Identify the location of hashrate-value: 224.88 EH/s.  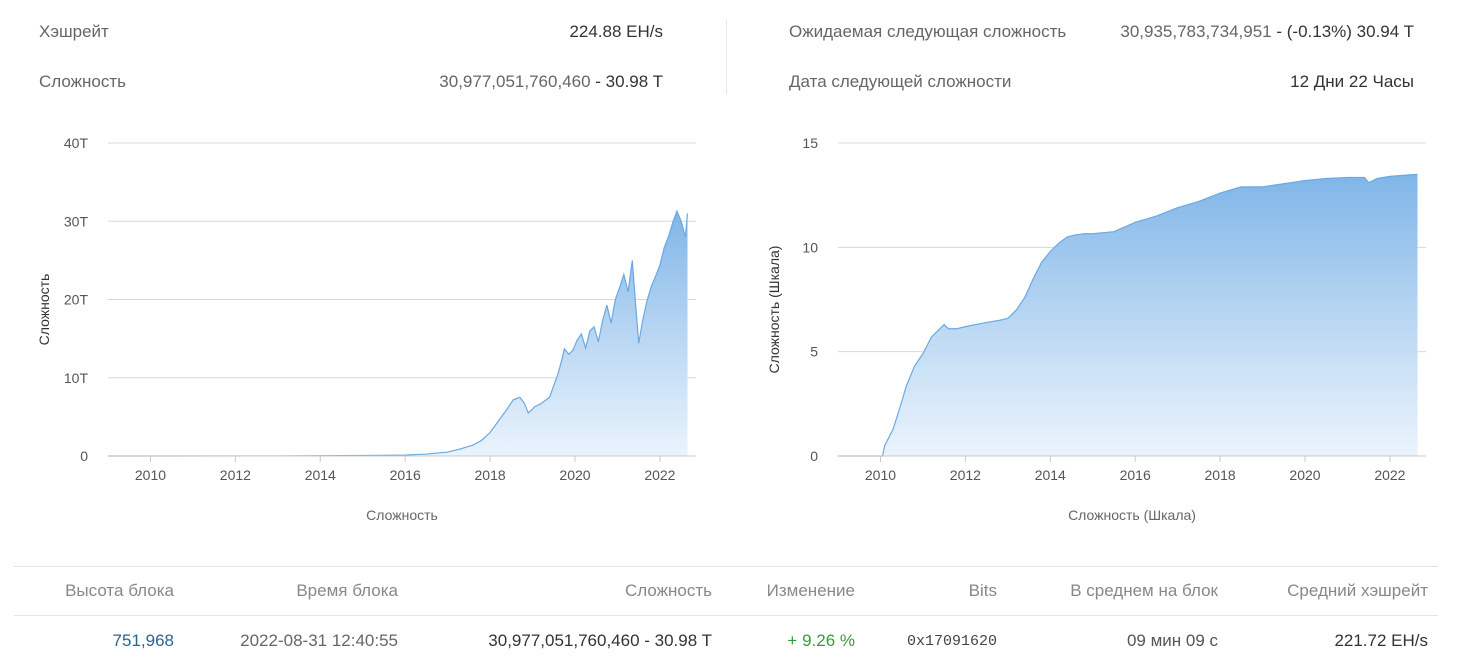
(616, 31).